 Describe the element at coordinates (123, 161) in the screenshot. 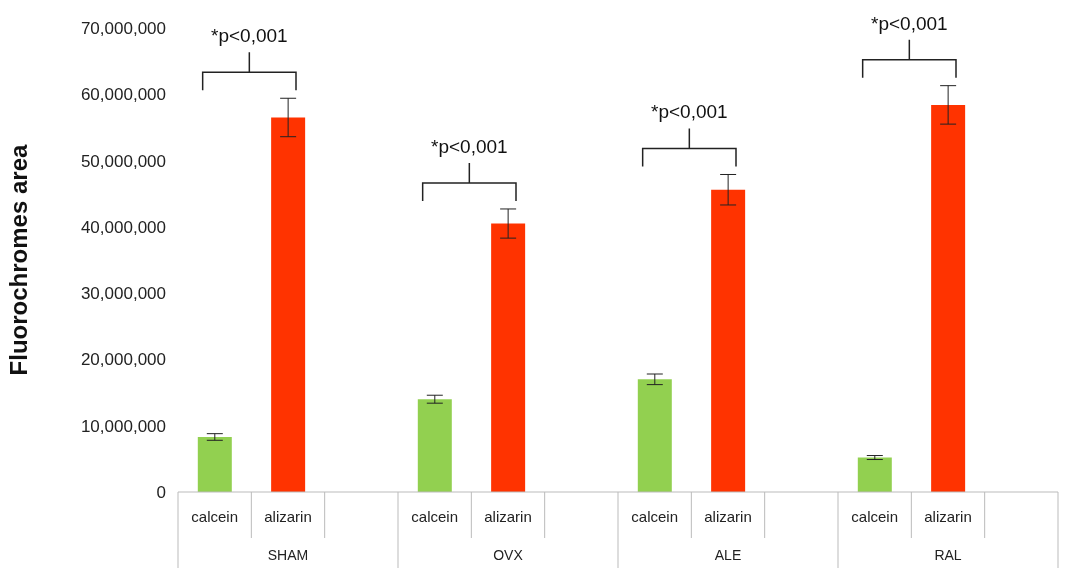

I see `y-tick-label: 50,000,000` at that location.